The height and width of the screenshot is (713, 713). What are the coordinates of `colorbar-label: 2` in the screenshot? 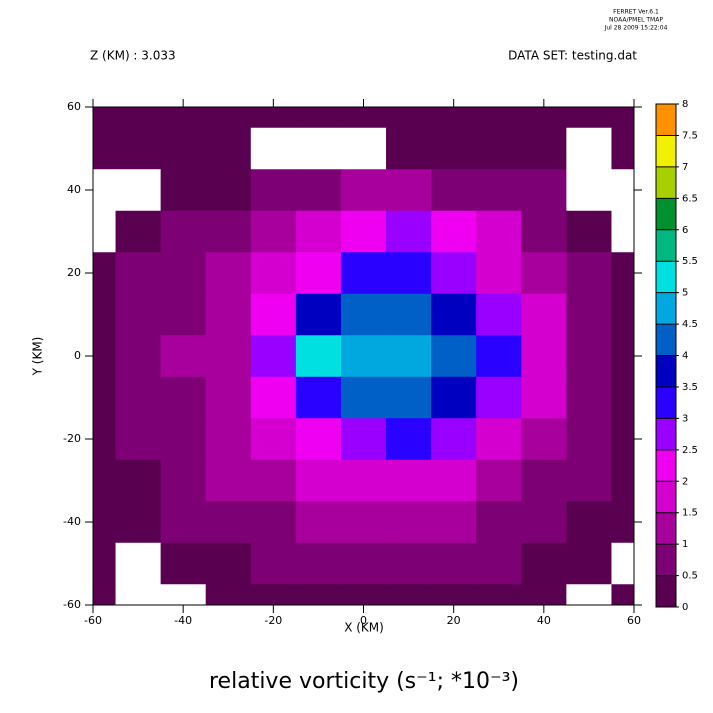 It's located at (685, 481).